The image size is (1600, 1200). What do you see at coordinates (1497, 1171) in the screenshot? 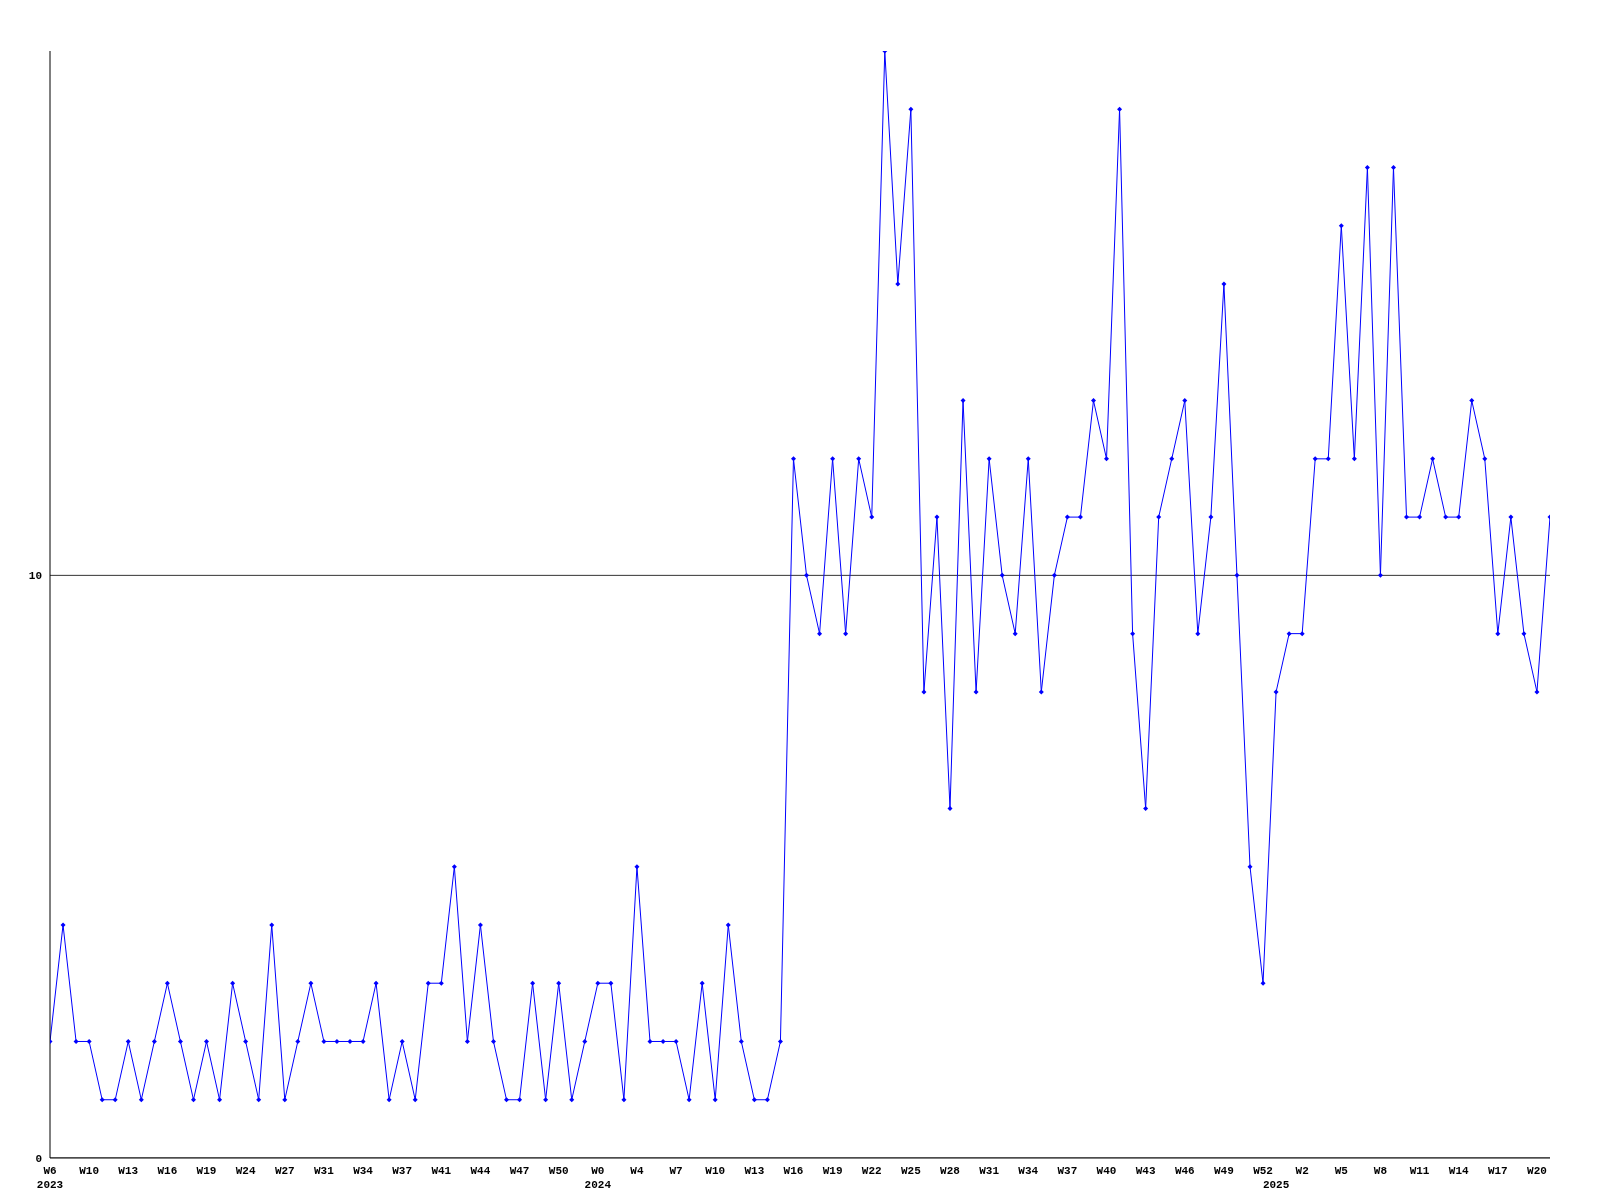
I see `x-tick-label: W17` at bounding box center [1497, 1171].